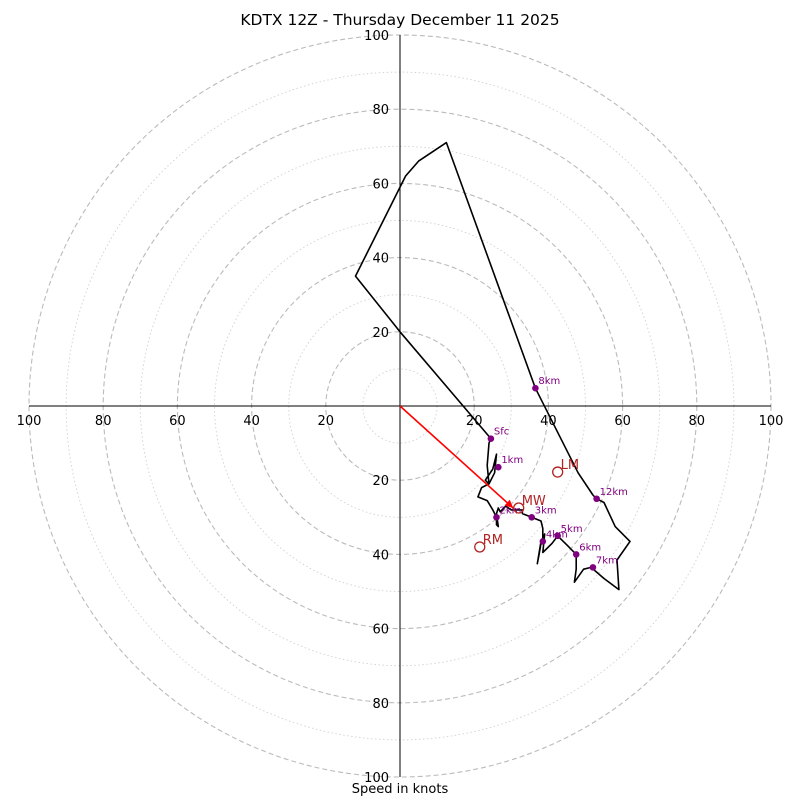 The image size is (800, 800). I want to click on height-label-5km: 5km, so click(572, 529).